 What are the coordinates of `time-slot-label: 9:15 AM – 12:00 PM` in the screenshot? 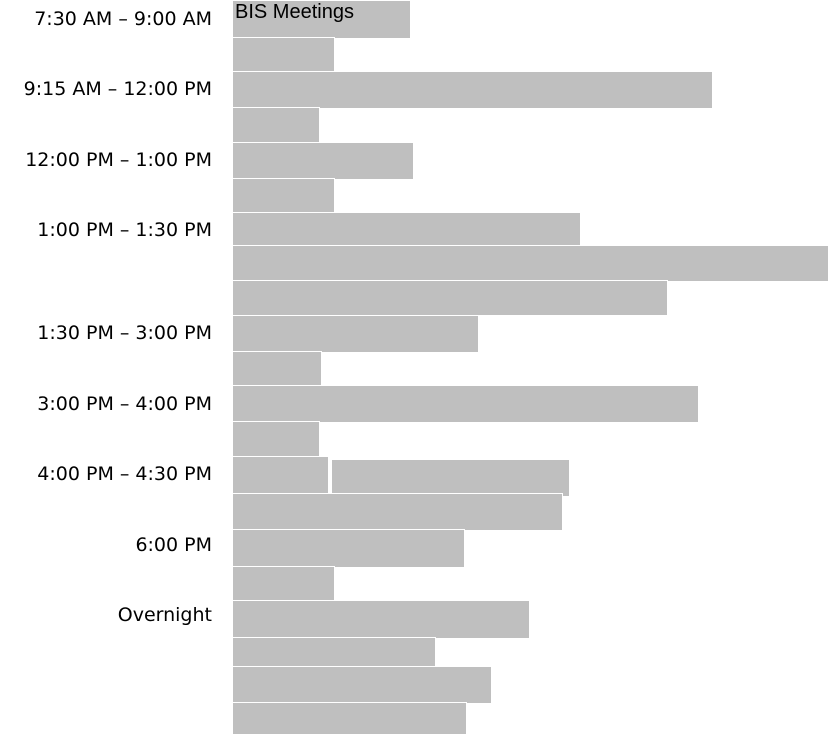 It's located at (117, 89).